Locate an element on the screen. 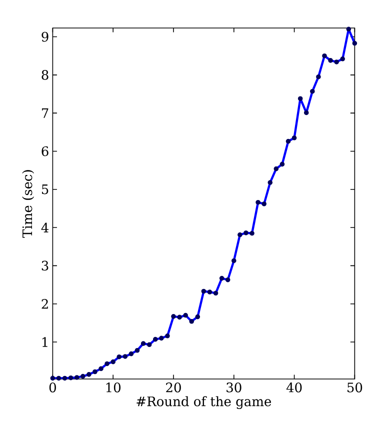 This screenshot has height=437, width=382. y-tick-label: 6 is located at coordinates (45, 151).